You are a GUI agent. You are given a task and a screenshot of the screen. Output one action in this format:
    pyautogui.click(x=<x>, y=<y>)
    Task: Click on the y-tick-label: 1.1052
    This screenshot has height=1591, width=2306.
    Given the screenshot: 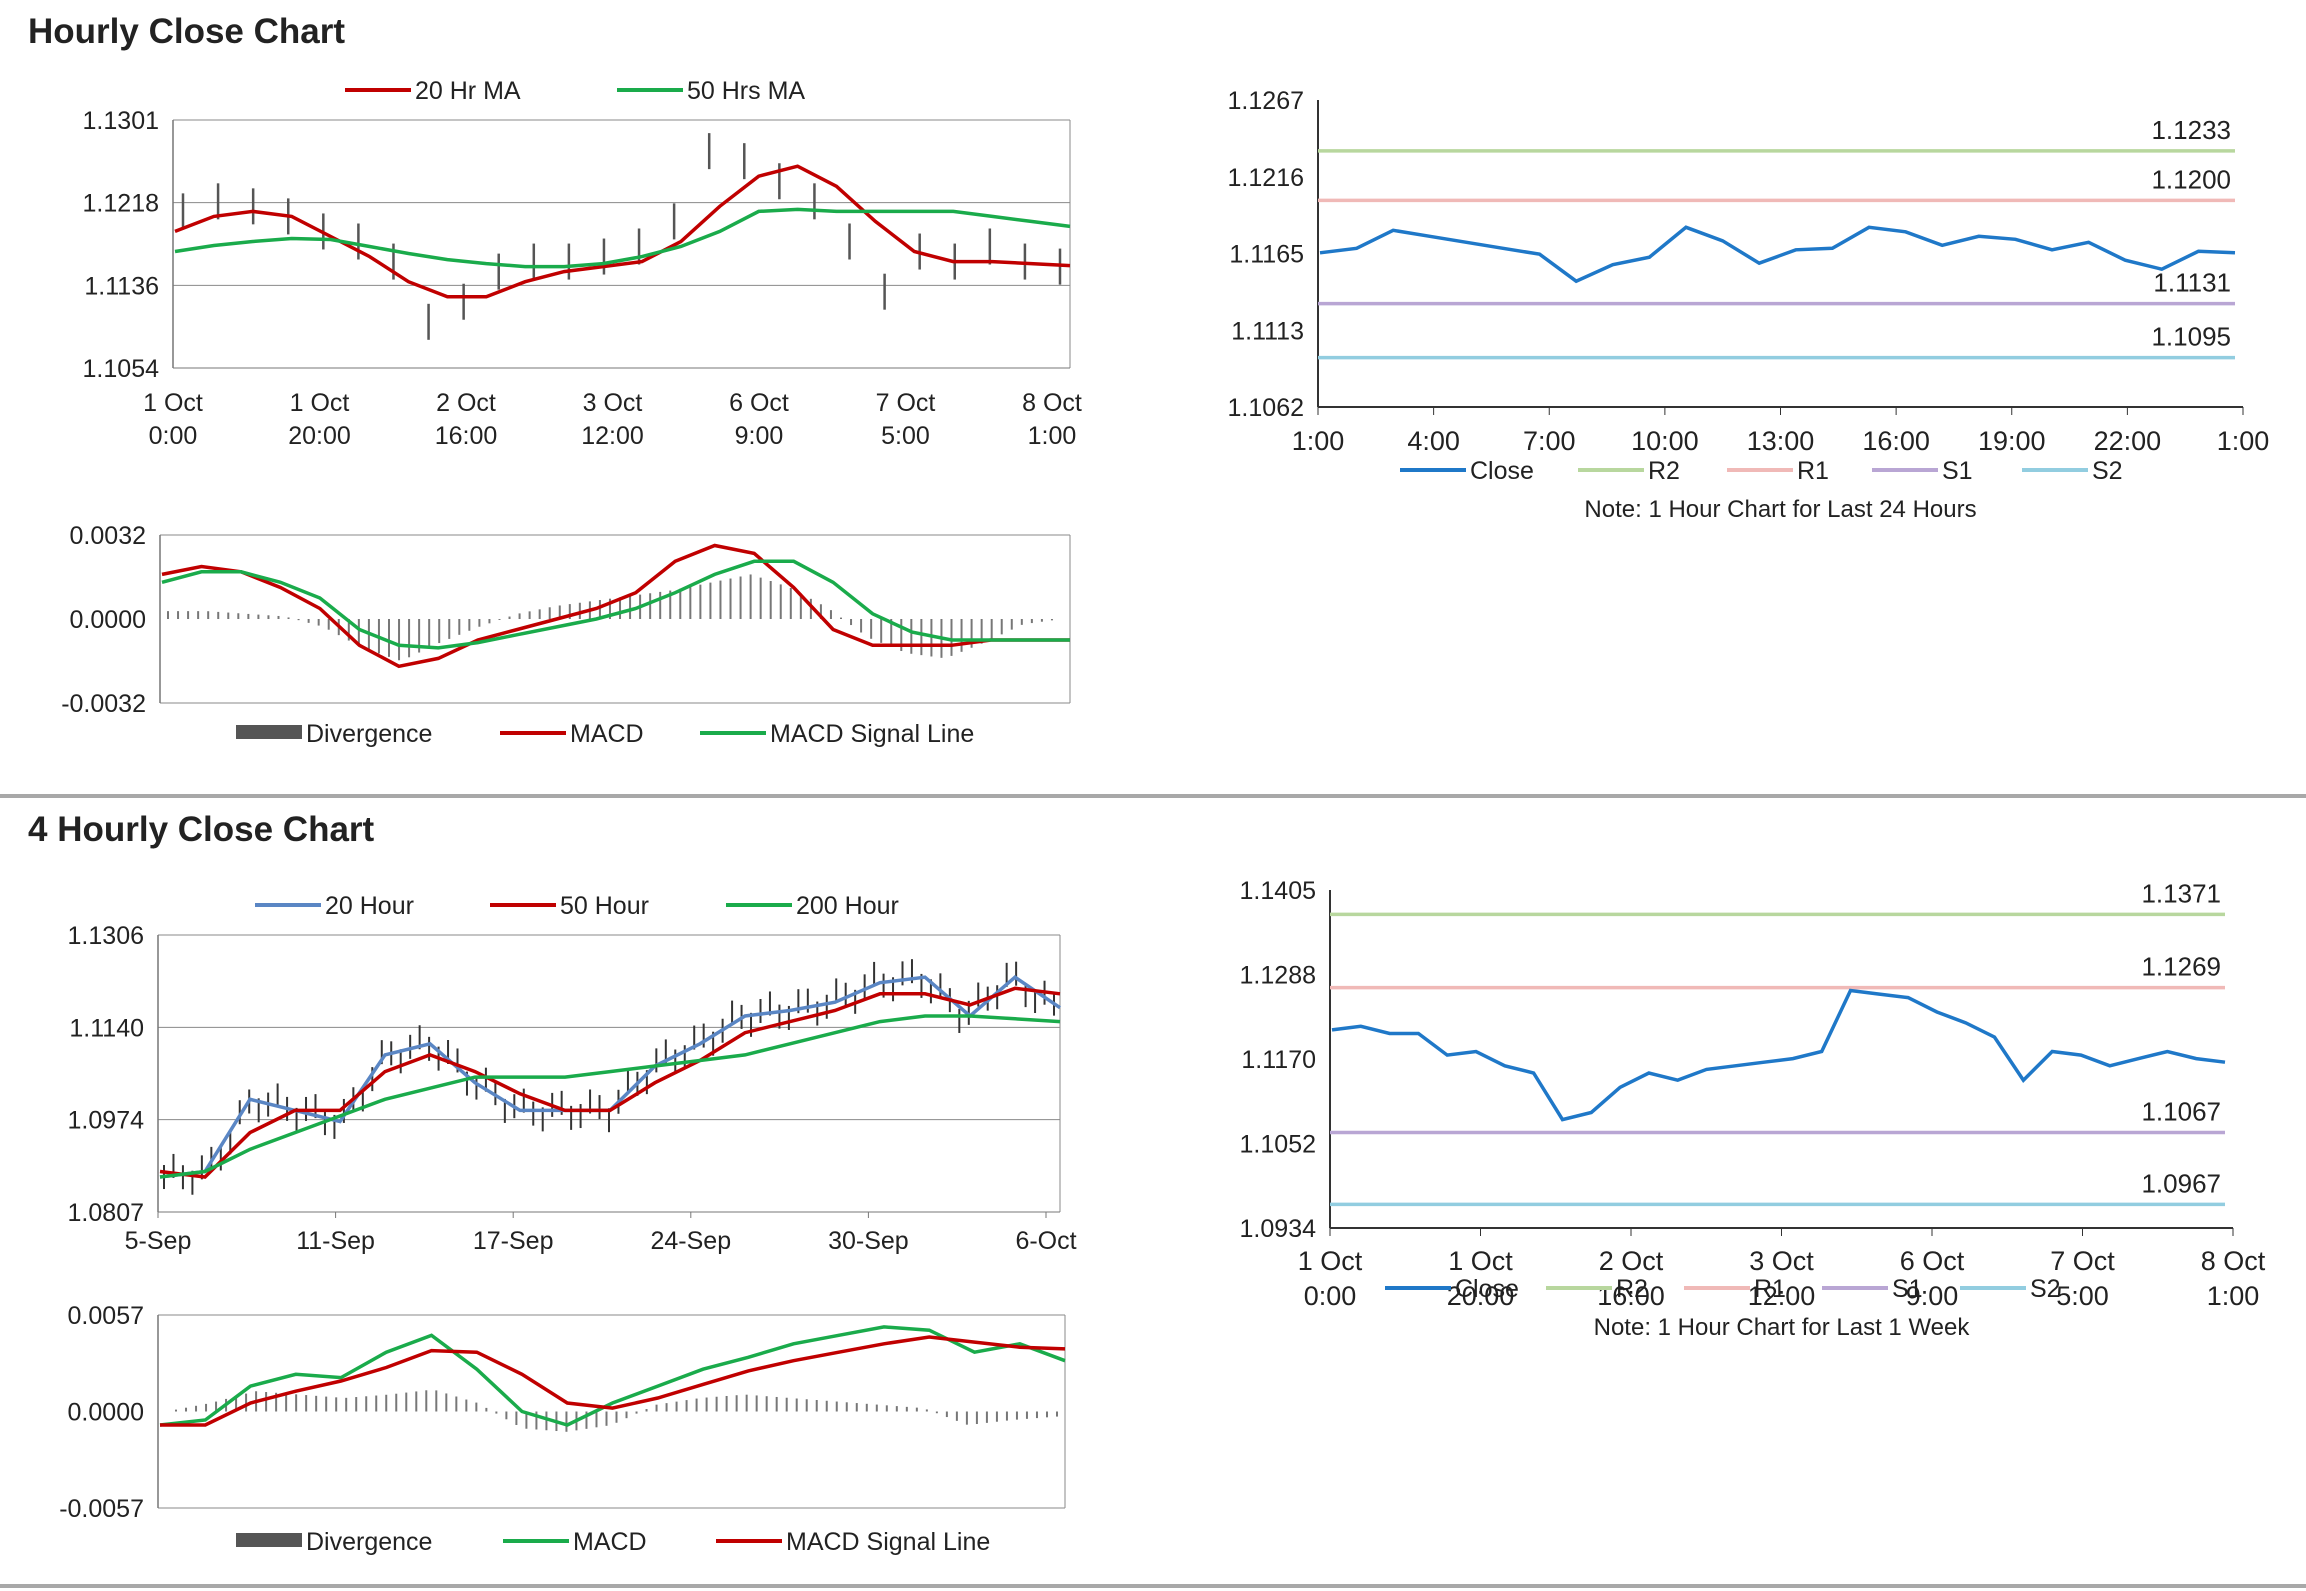 What is the action you would take?
    pyautogui.click(x=1278, y=1145)
    